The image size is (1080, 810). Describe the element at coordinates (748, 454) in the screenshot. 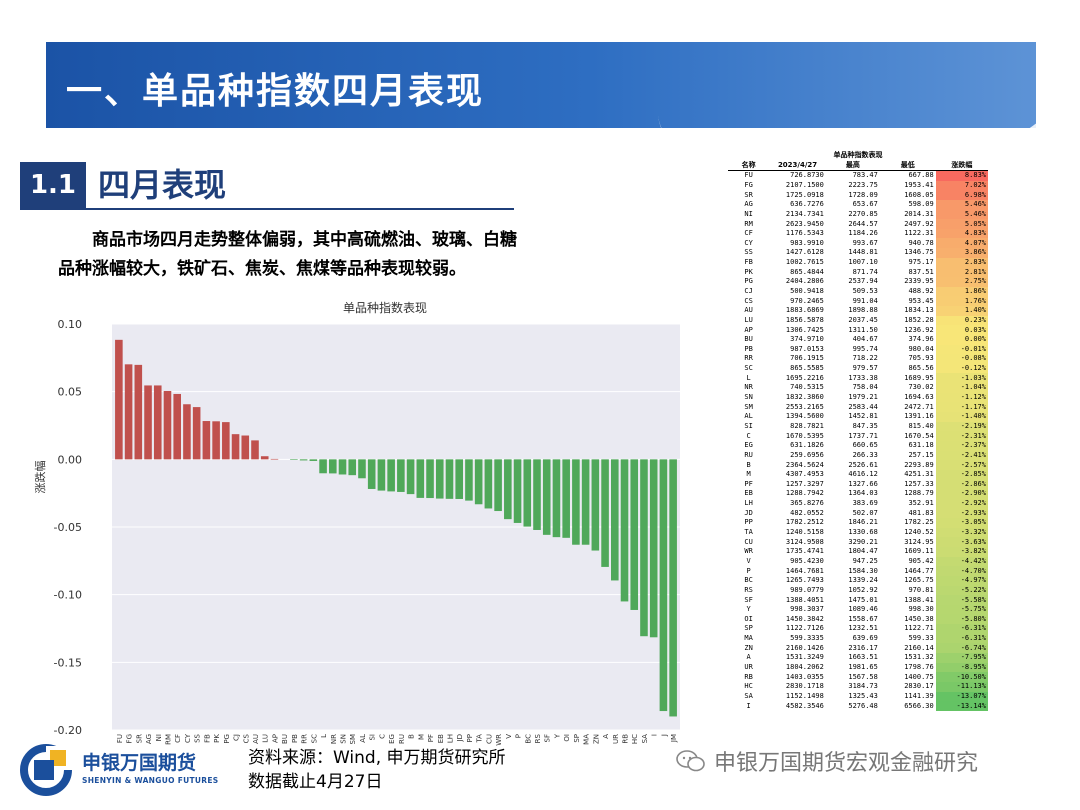

I see `table-cell: RU` at that location.